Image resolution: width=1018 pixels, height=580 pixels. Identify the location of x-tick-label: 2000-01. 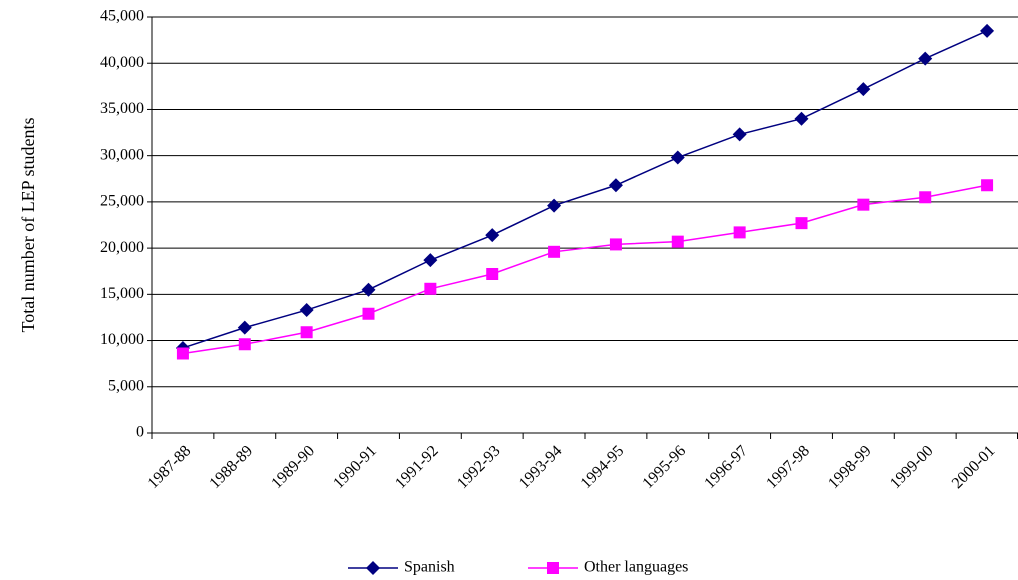
(974, 467).